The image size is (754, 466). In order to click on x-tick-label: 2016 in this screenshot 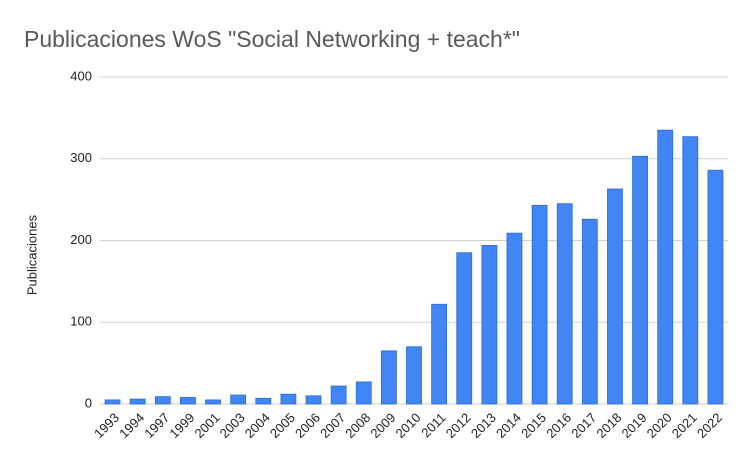, I will do `click(558, 425)`.